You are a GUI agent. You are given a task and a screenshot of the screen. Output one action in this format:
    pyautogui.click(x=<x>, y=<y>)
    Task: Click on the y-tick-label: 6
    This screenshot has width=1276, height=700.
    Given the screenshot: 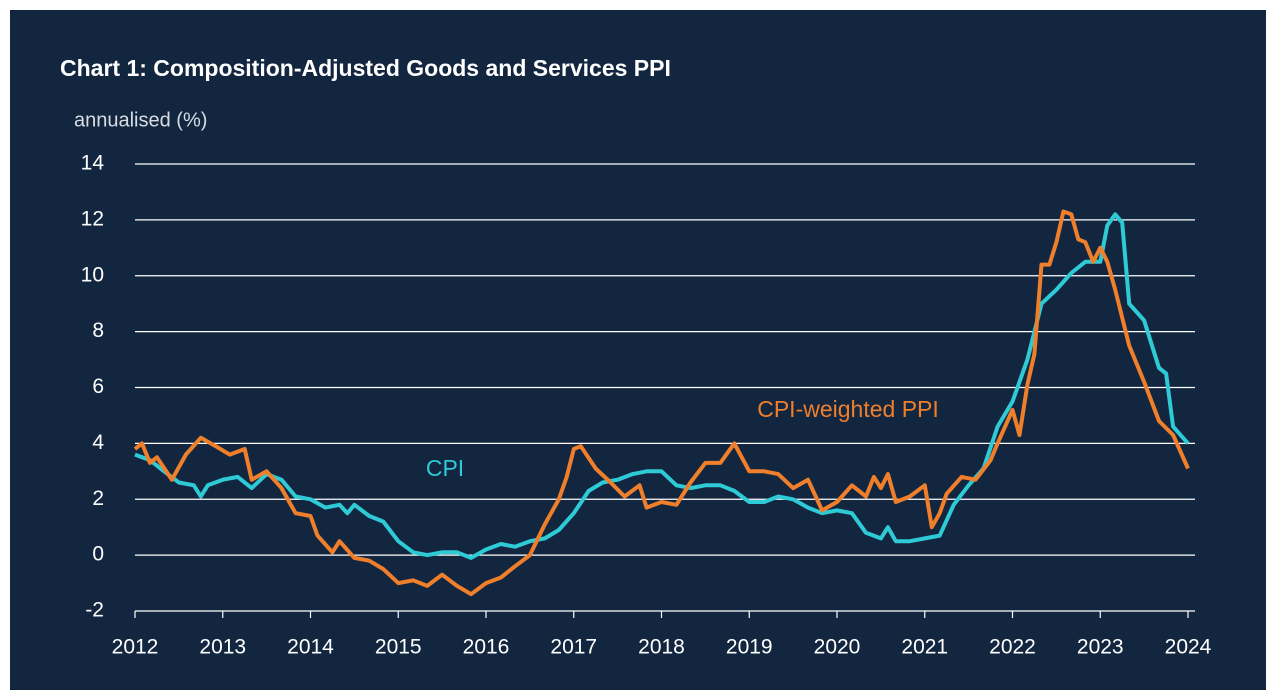 What is the action you would take?
    pyautogui.click(x=98, y=386)
    